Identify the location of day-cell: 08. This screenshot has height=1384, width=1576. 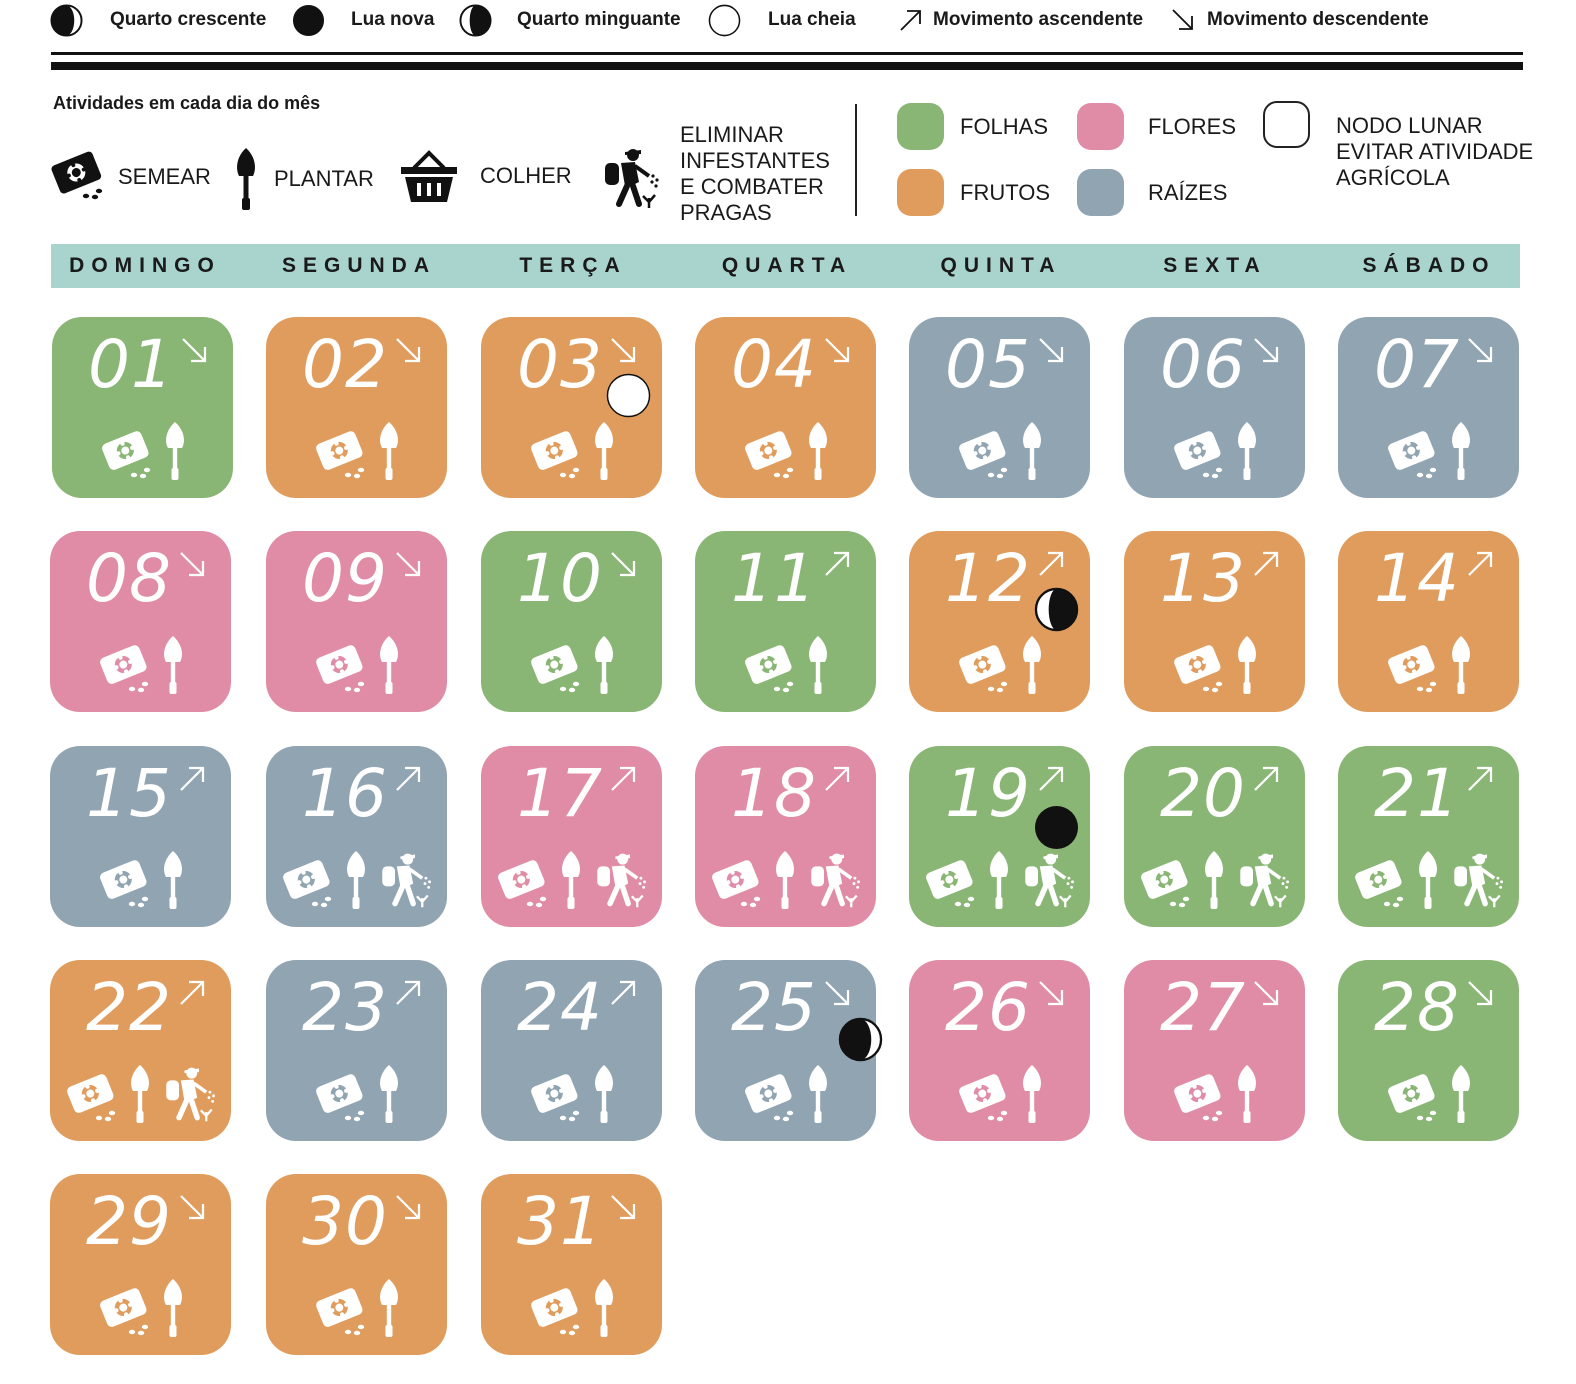
(140, 621).